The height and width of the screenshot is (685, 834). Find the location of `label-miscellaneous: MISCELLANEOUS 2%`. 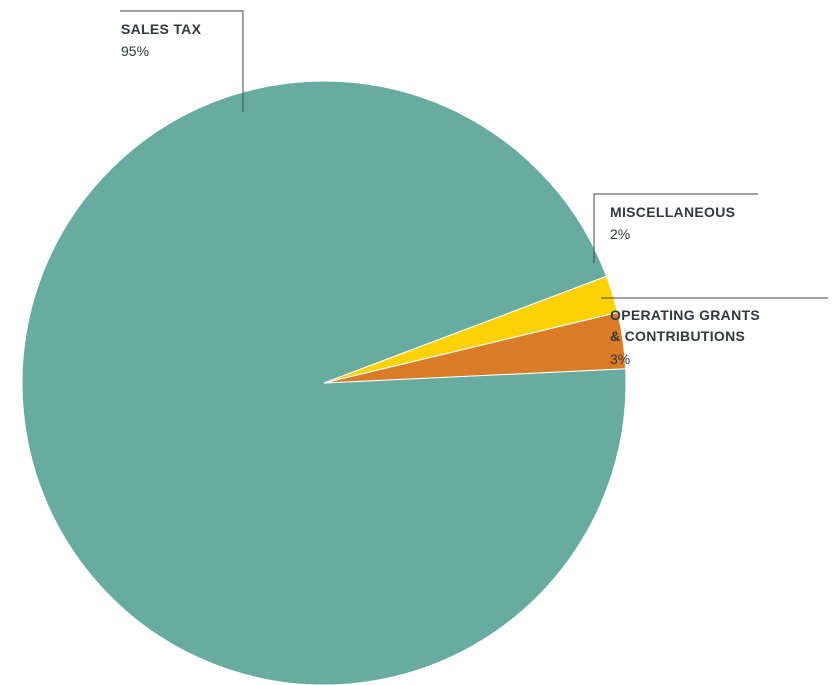

label-miscellaneous: MISCELLANEOUS 2% is located at coordinates (675, 228).